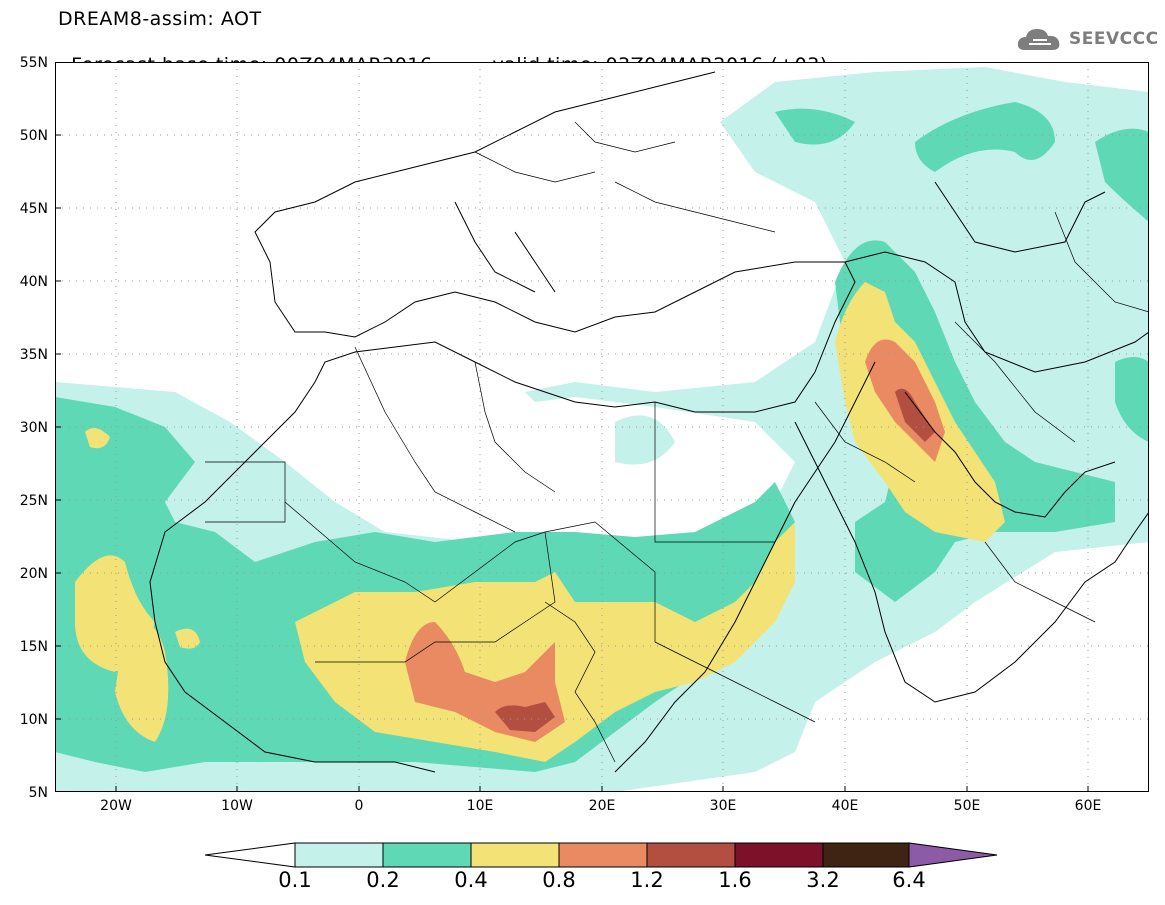 Image resolution: width=1165 pixels, height=905 pixels. Describe the element at coordinates (845, 806) in the screenshot. I see `lon-label: 40E` at that location.